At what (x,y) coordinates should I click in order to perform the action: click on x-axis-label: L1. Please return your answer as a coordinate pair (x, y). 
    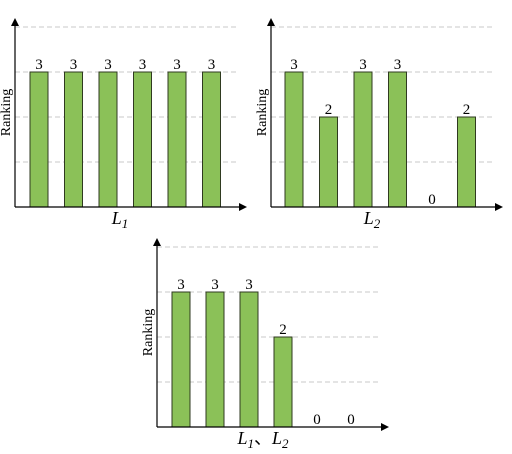
    Looking at the image, I should click on (120, 219).